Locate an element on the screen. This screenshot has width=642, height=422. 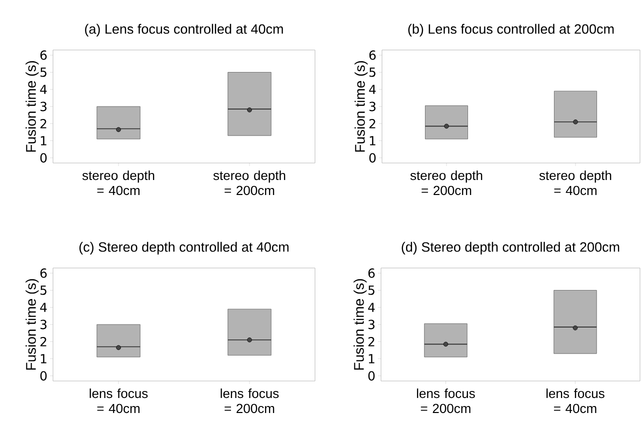
chart-title: (a) Lens focus controlled at 40cm is located at coordinates (184, 30).